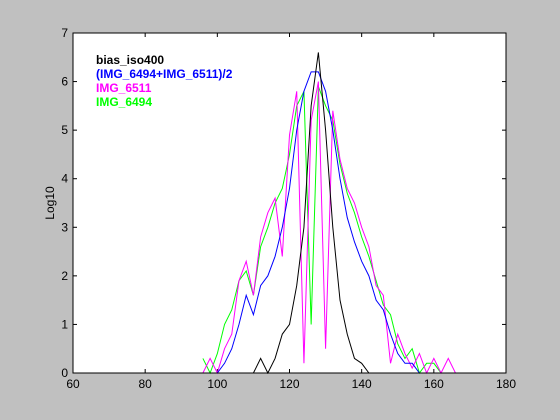  What do you see at coordinates (124, 88) in the screenshot?
I see `legend-entry: IMG_6511` at bounding box center [124, 88].